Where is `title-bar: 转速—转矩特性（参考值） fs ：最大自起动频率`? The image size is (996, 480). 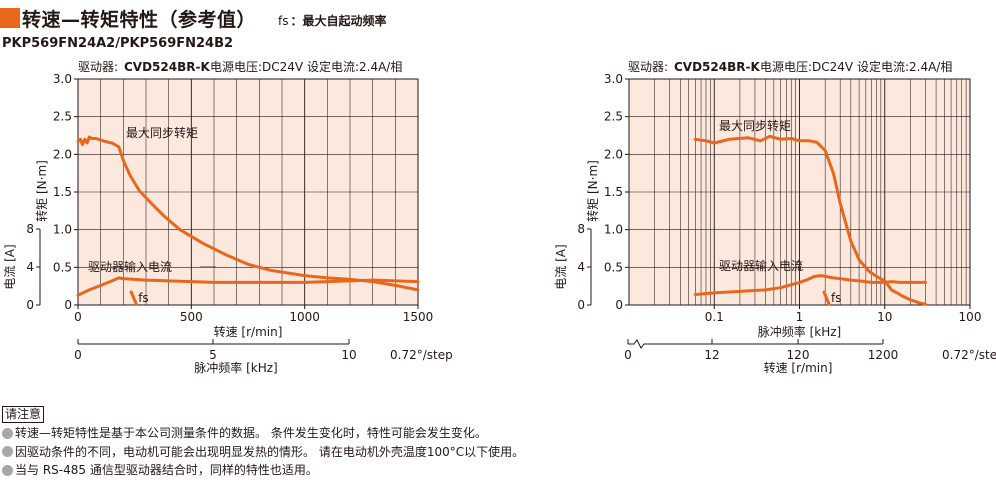 title-bar: 转速—转矩特性（参考值） fs ：最大自起动频率 is located at coordinates (193, 18).